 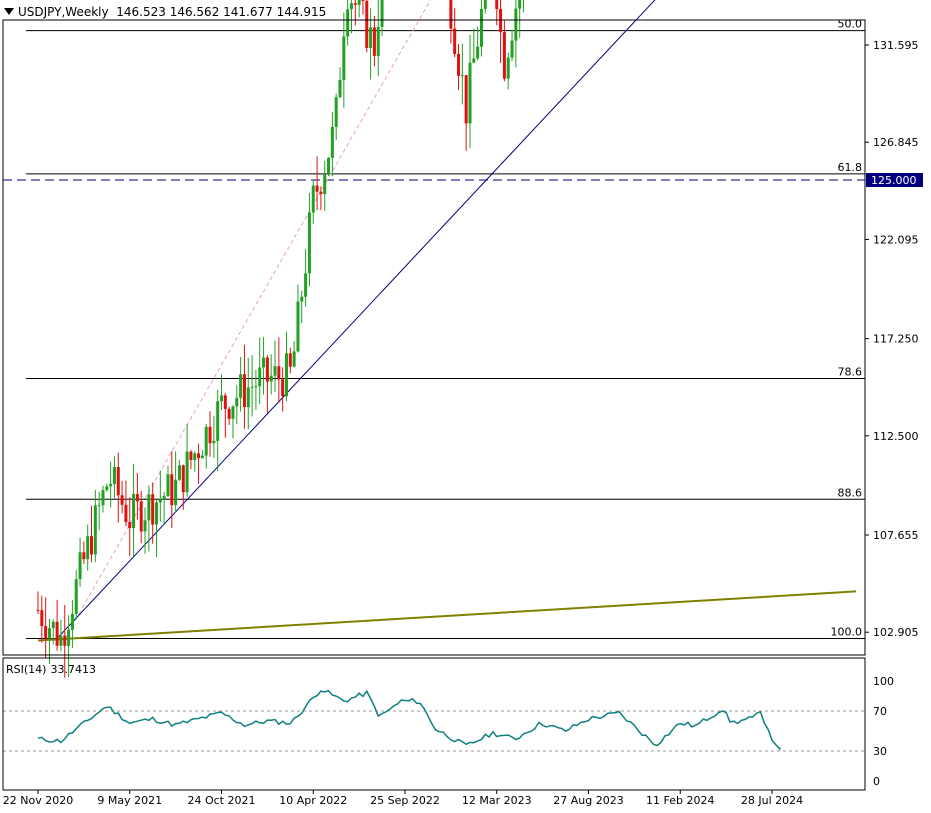 I want to click on price-tick-label: 112.500, so click(x=896, y=436).